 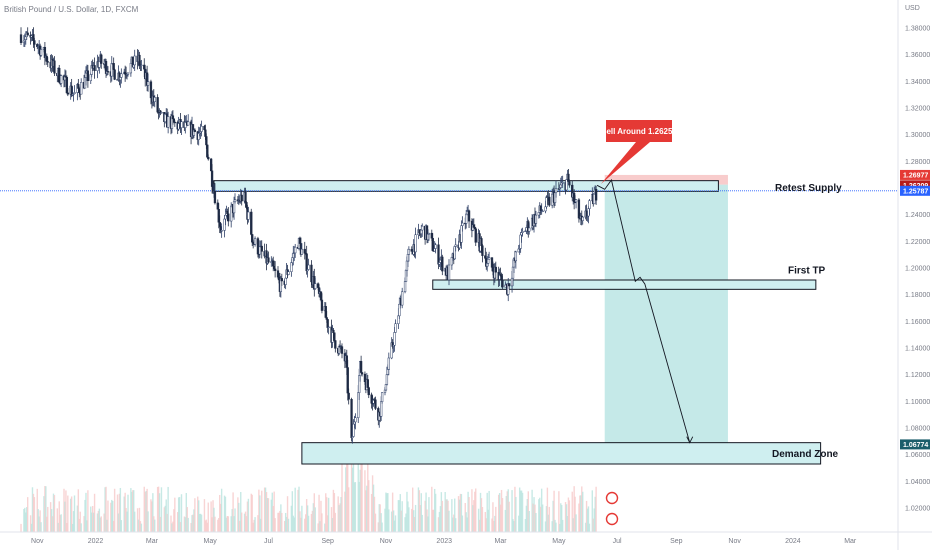 What do you see at coordinates (152, 541) in the screenshot?
I see `time-tick-label: Mar` at bounding box center [152, 541].